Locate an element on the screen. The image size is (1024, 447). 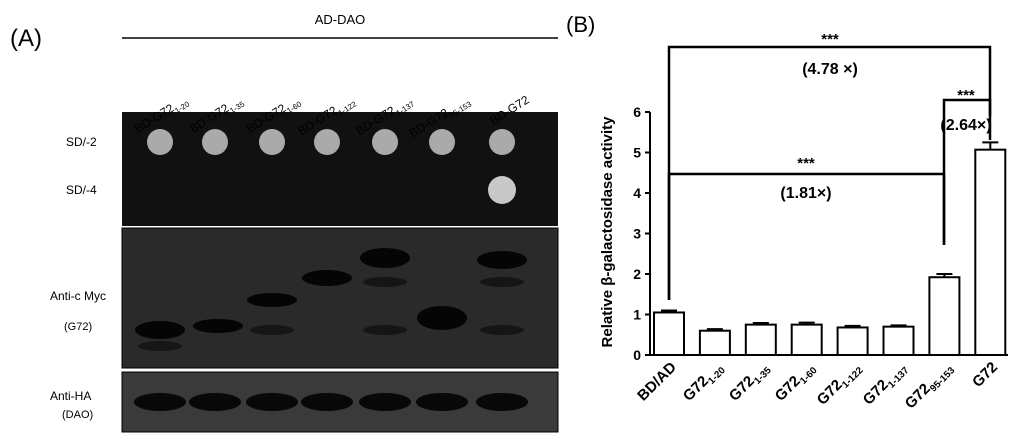
label: G721-122 is located at coordinates (840, 384).